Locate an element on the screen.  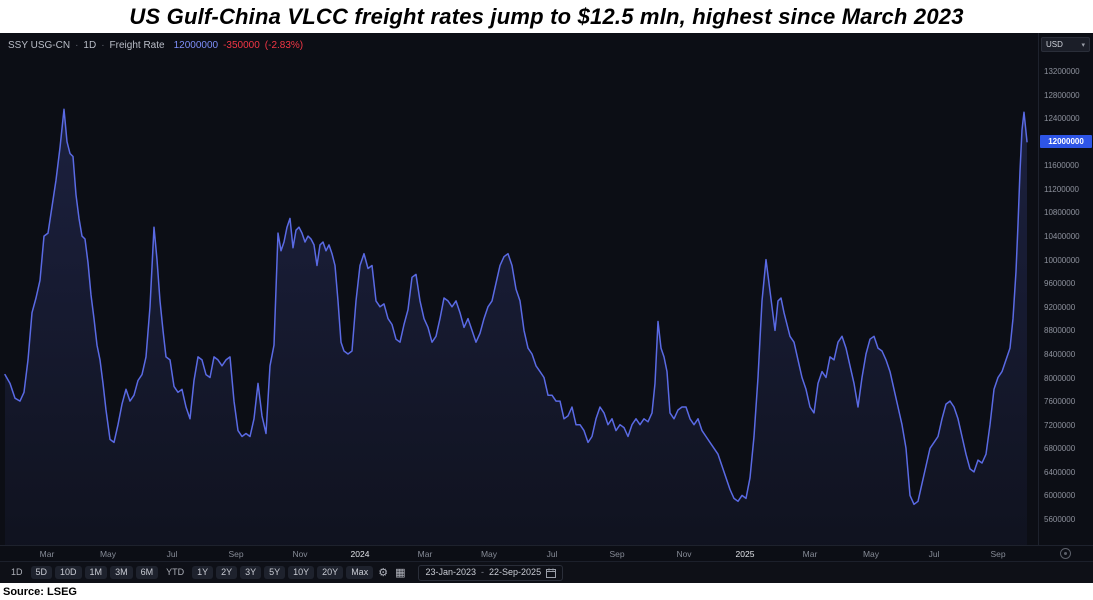
price-tick: 9600000 is located at coordinates (1060, 284).